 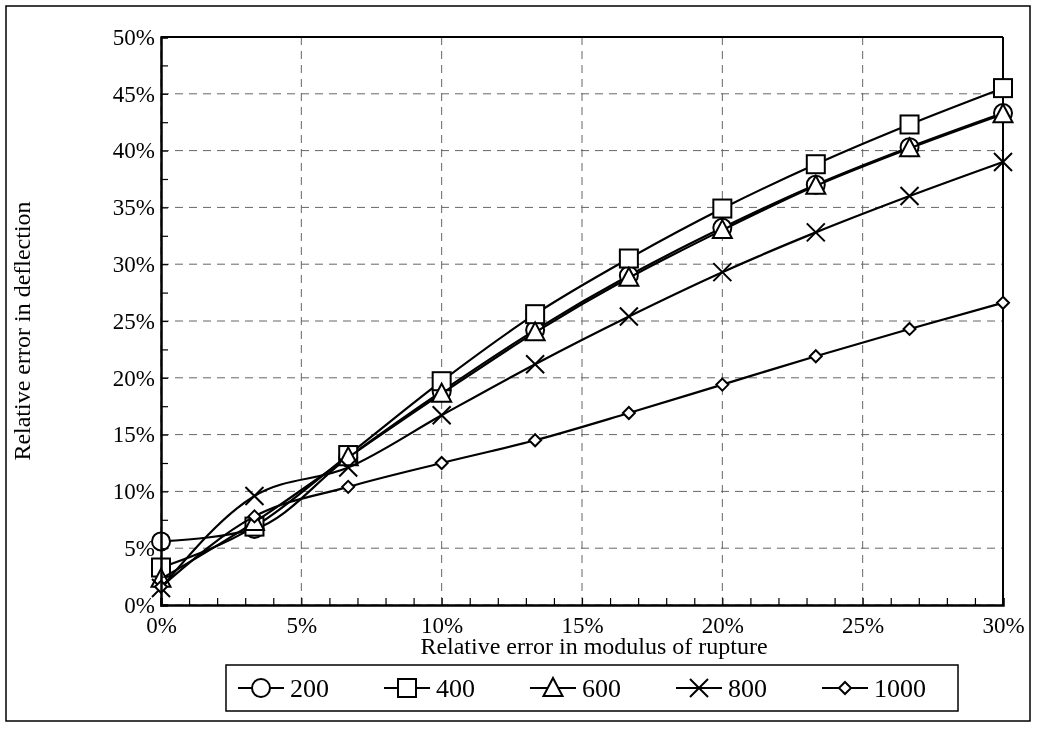 I want to click on x-tick-label: 5%, so click(x=302, y=626).